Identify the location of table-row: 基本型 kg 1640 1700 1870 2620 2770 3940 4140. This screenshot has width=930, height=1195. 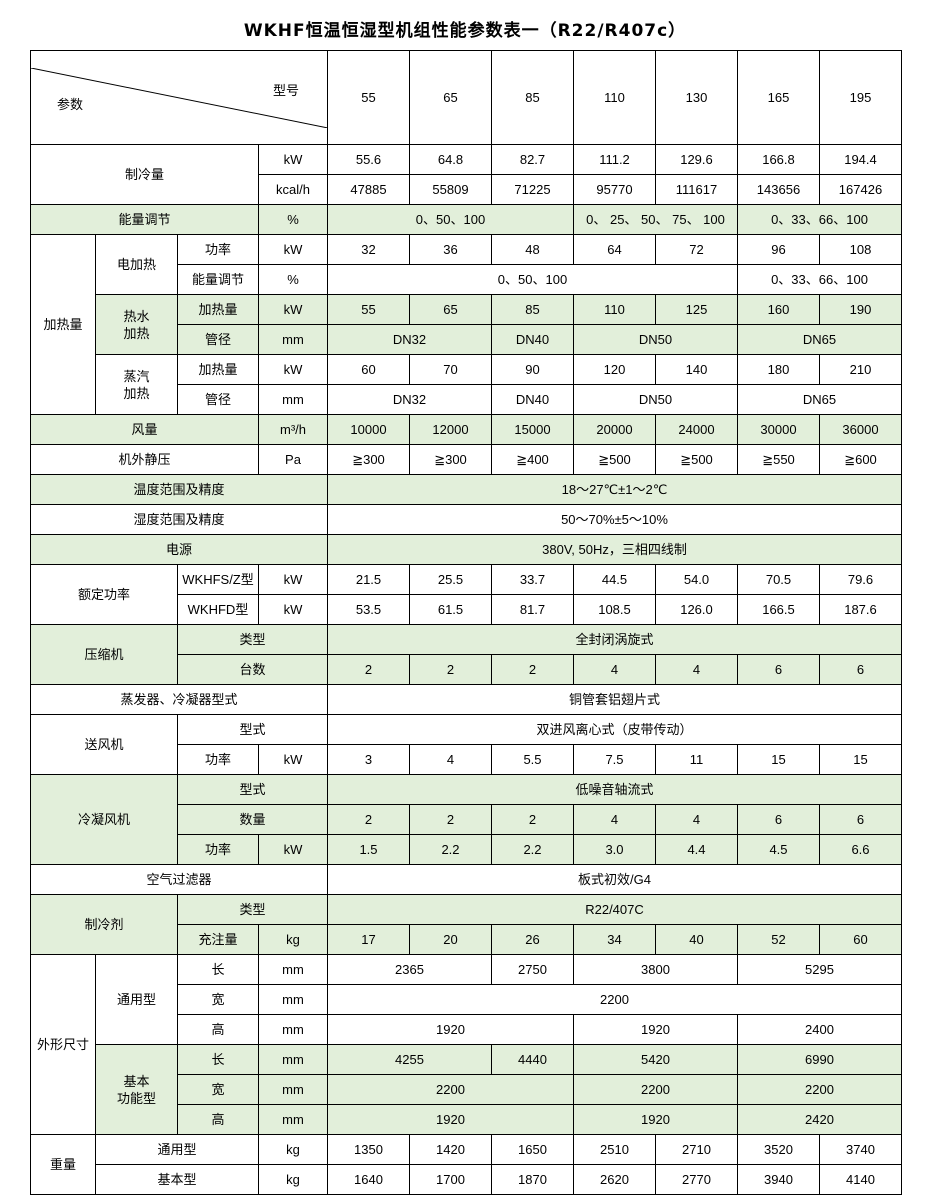
(466, 1179).